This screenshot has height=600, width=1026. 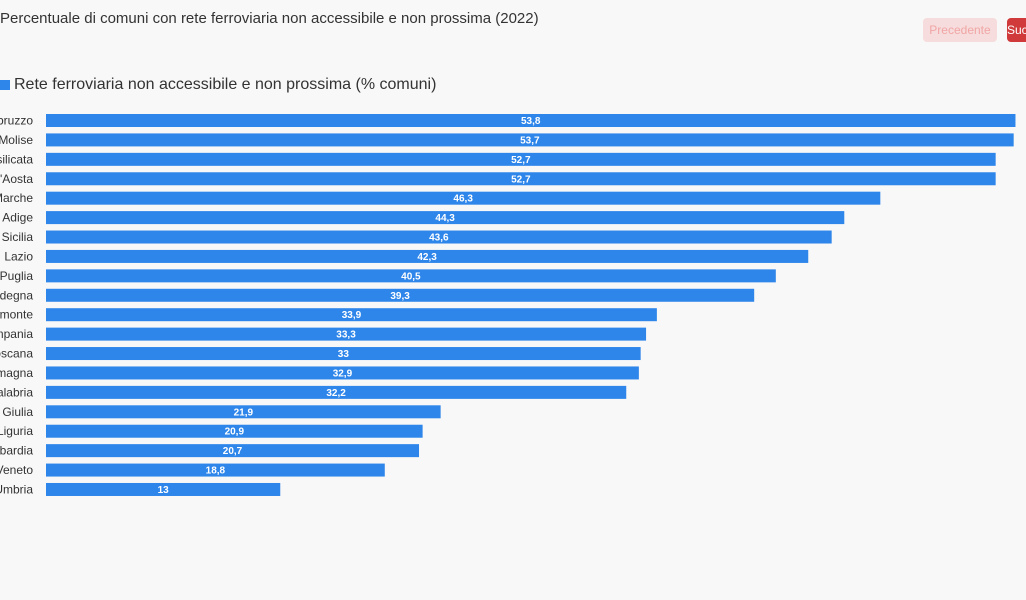 I want to click on category-label: Umbria, so click(x=16, y=489).